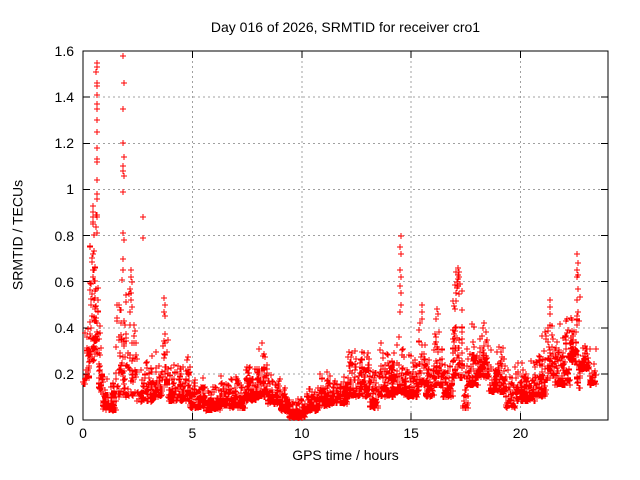 This screenshot has width=640, height=480. I want to click on x-axis-label: GPS time / hours, so click(345, 455).